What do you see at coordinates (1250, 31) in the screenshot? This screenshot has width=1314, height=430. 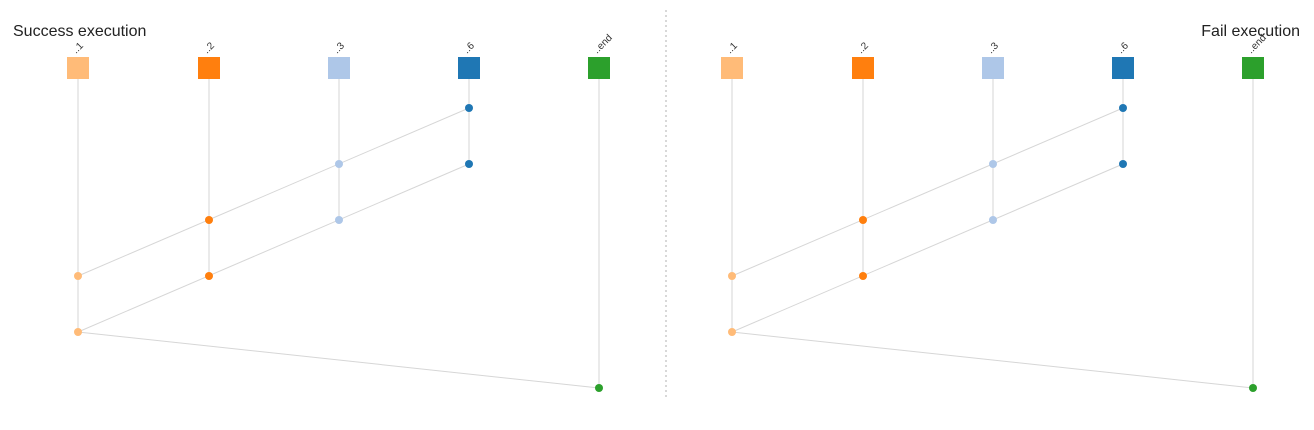 I see `panel-title-fail: Fail execution` at bounding box center [1250, 31].